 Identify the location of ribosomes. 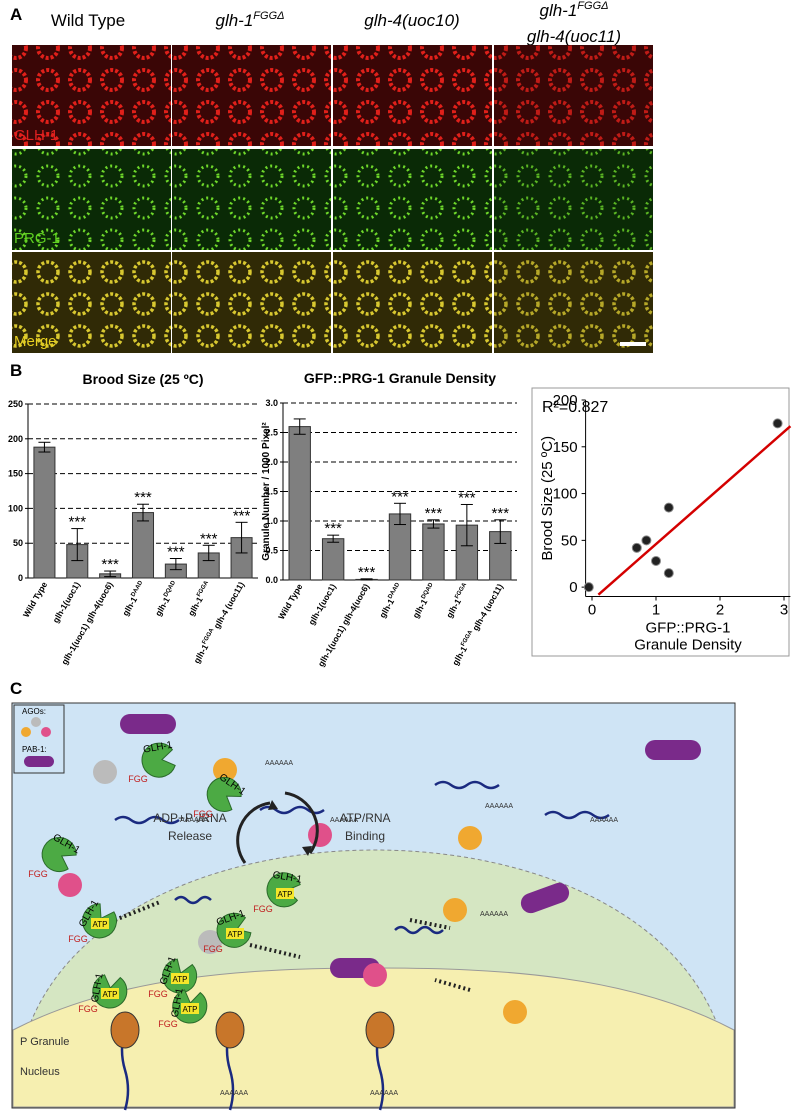
(252, 1030).